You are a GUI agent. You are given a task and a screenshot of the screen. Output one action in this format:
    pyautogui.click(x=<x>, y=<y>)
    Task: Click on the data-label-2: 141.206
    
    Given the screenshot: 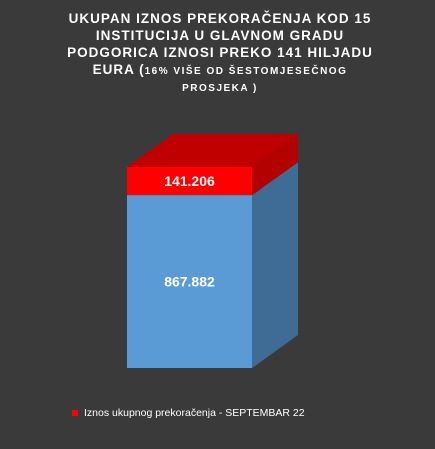 What is the action you would take?
    pyautogui.click(x=189, y=181)
    